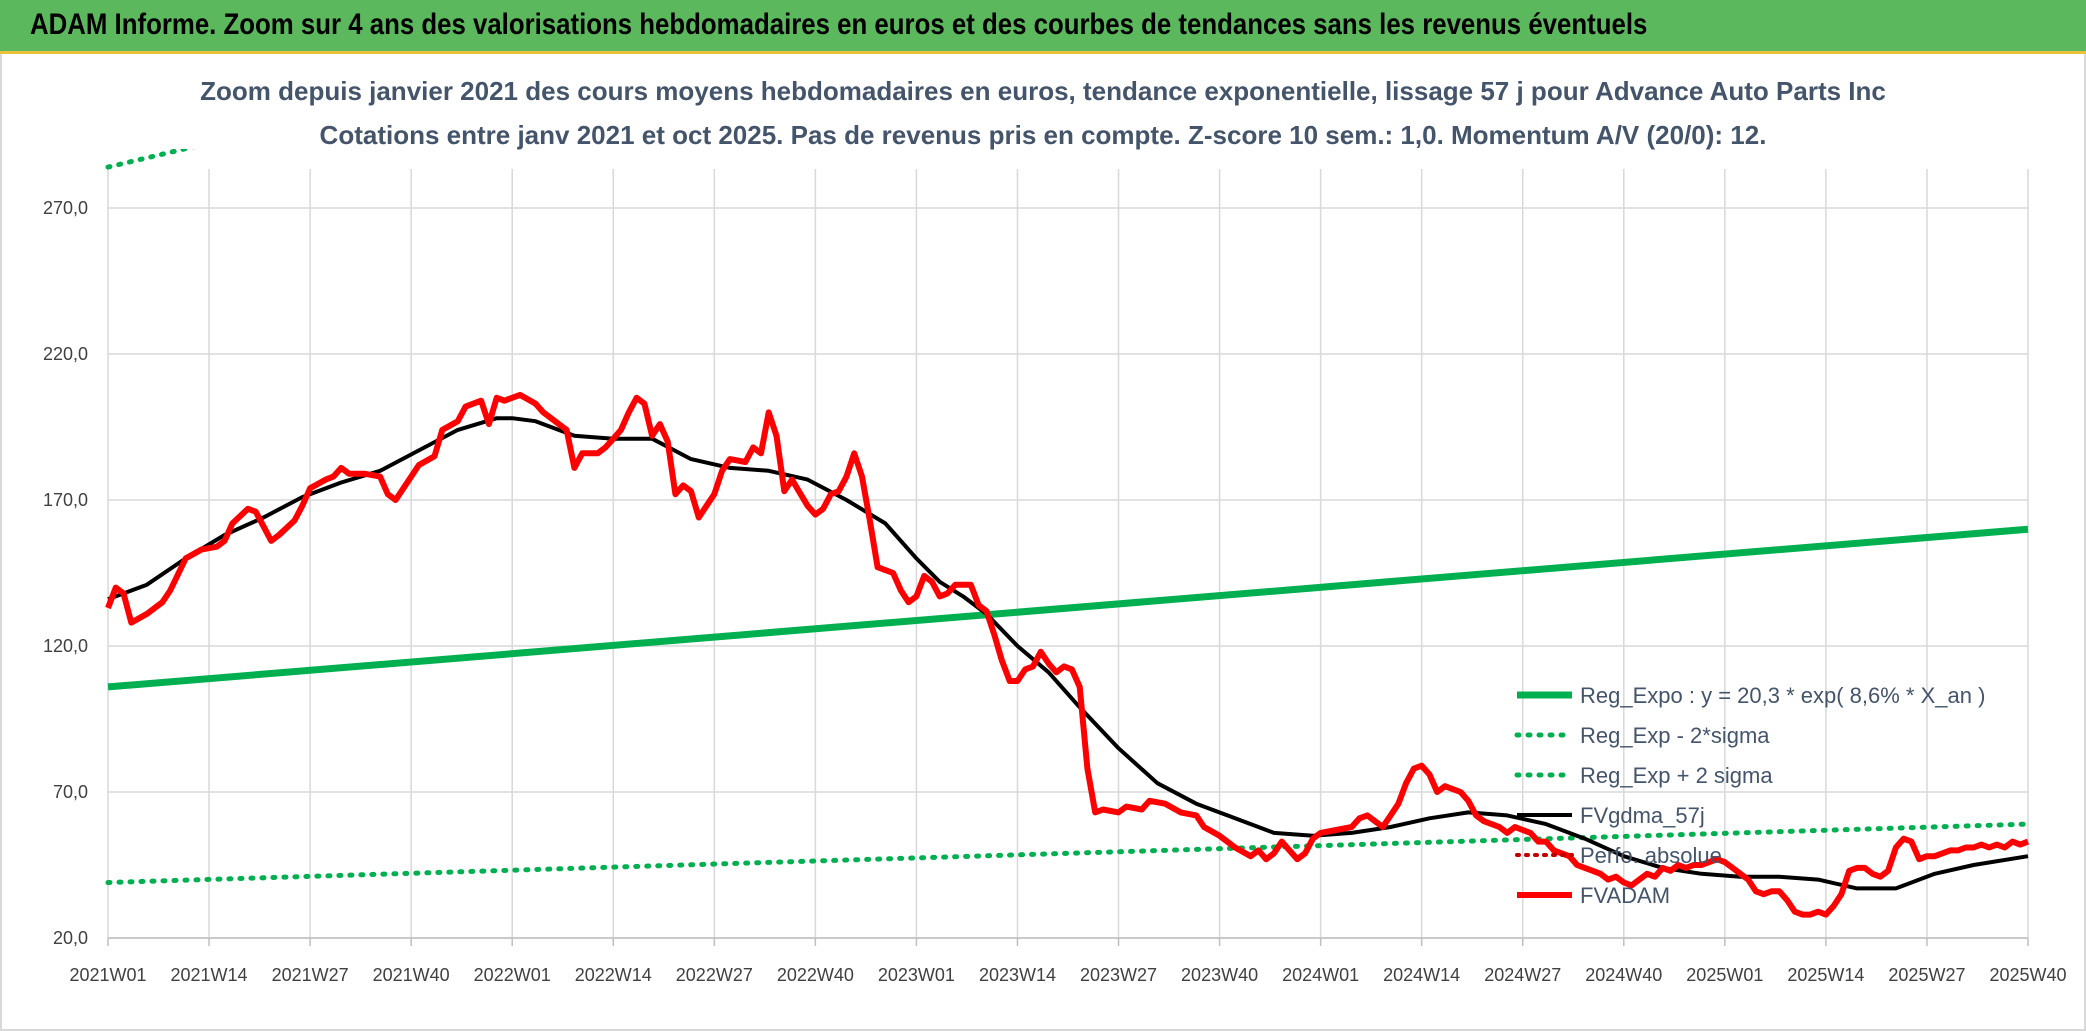 This screenshot has width=2086, height=1031. What do you see at coordinates (65, 500) in the screenshot?
I see `y-tick-label: 170,0` at bounding box center [65, 500].